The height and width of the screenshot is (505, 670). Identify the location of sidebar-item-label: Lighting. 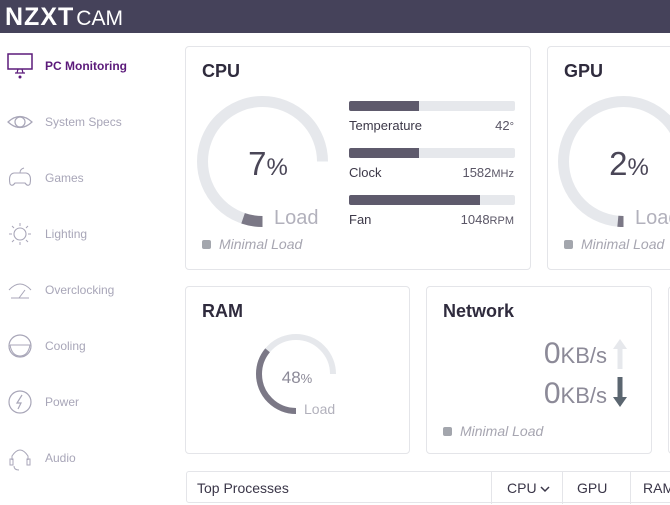
(66, 234).